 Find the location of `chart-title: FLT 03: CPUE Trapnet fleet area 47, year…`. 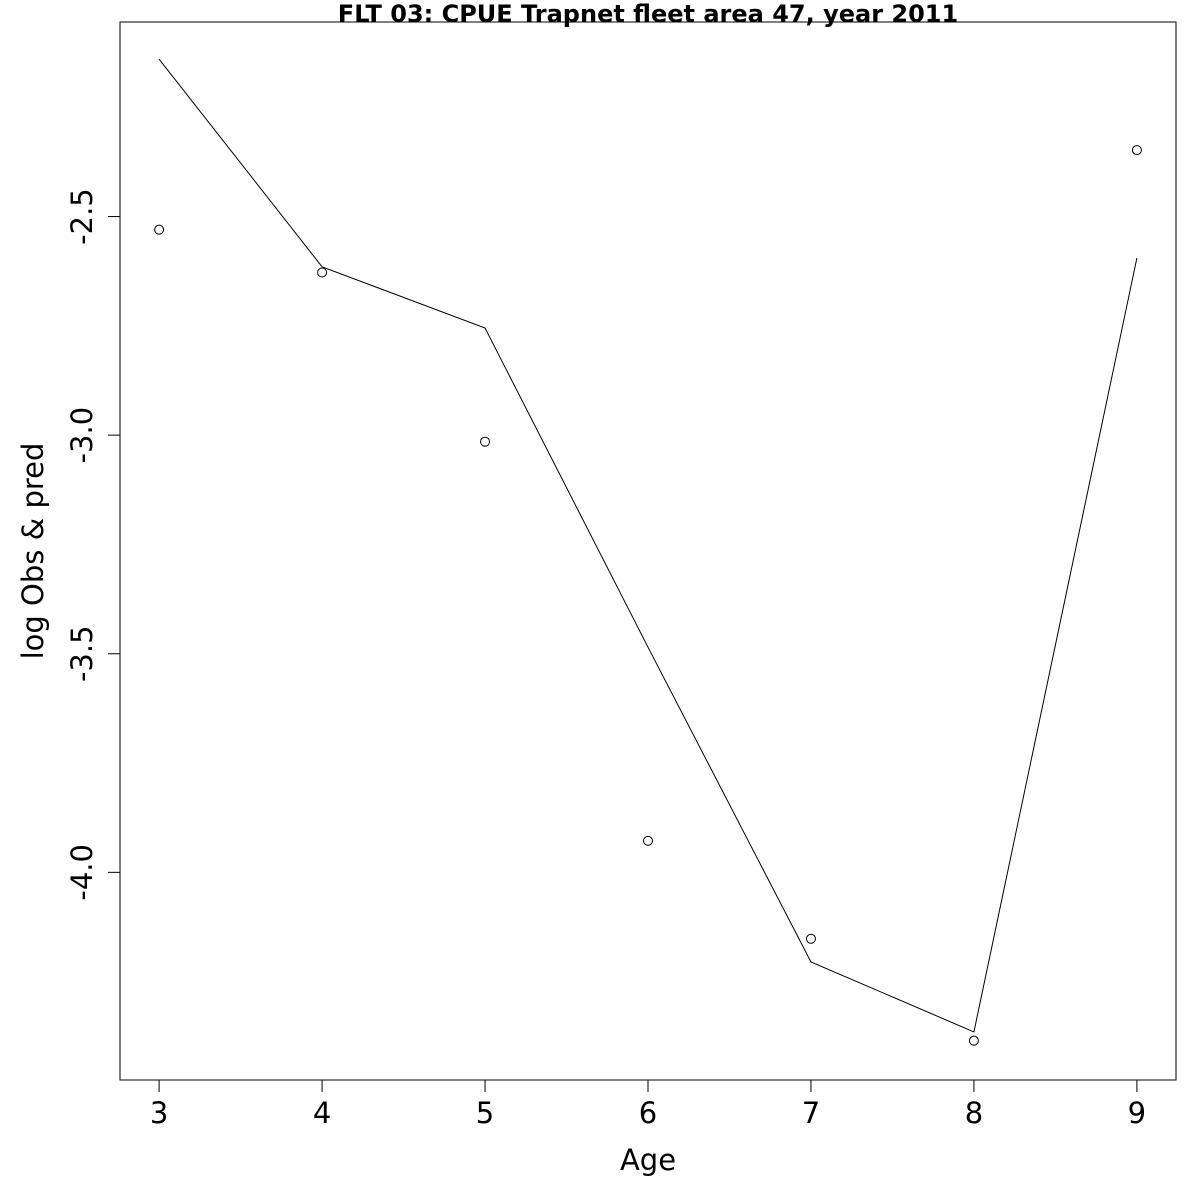

chart-title: FLT 03: CPUE Trapnet fleet area 47, year… is located at coordinates (648, 14).